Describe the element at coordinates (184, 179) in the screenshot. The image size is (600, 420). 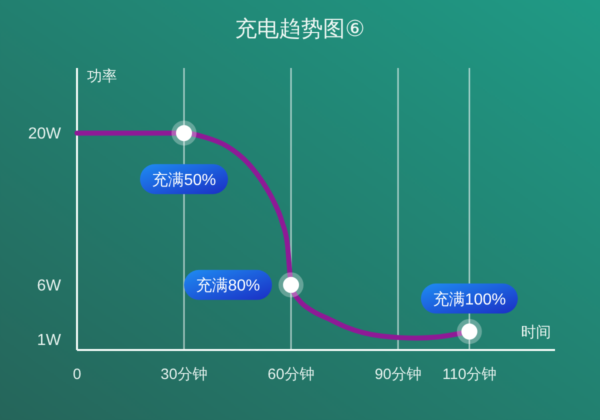
I see `annotation: 充满50%` at that location.